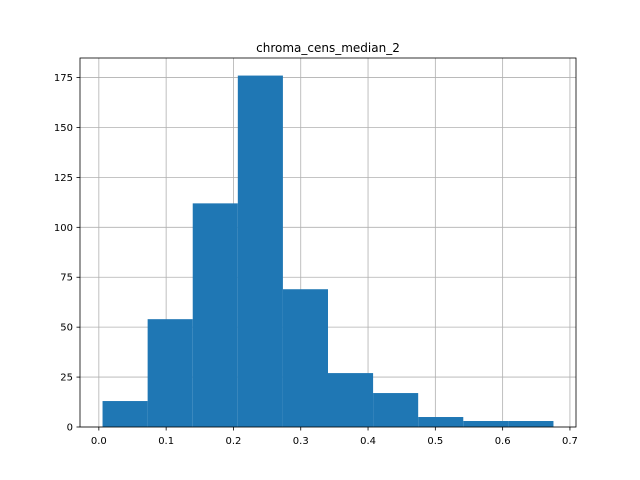 This screenshot has width=640, height=480. I want to click on y-tick-label-5: 125, so click(63, 178).